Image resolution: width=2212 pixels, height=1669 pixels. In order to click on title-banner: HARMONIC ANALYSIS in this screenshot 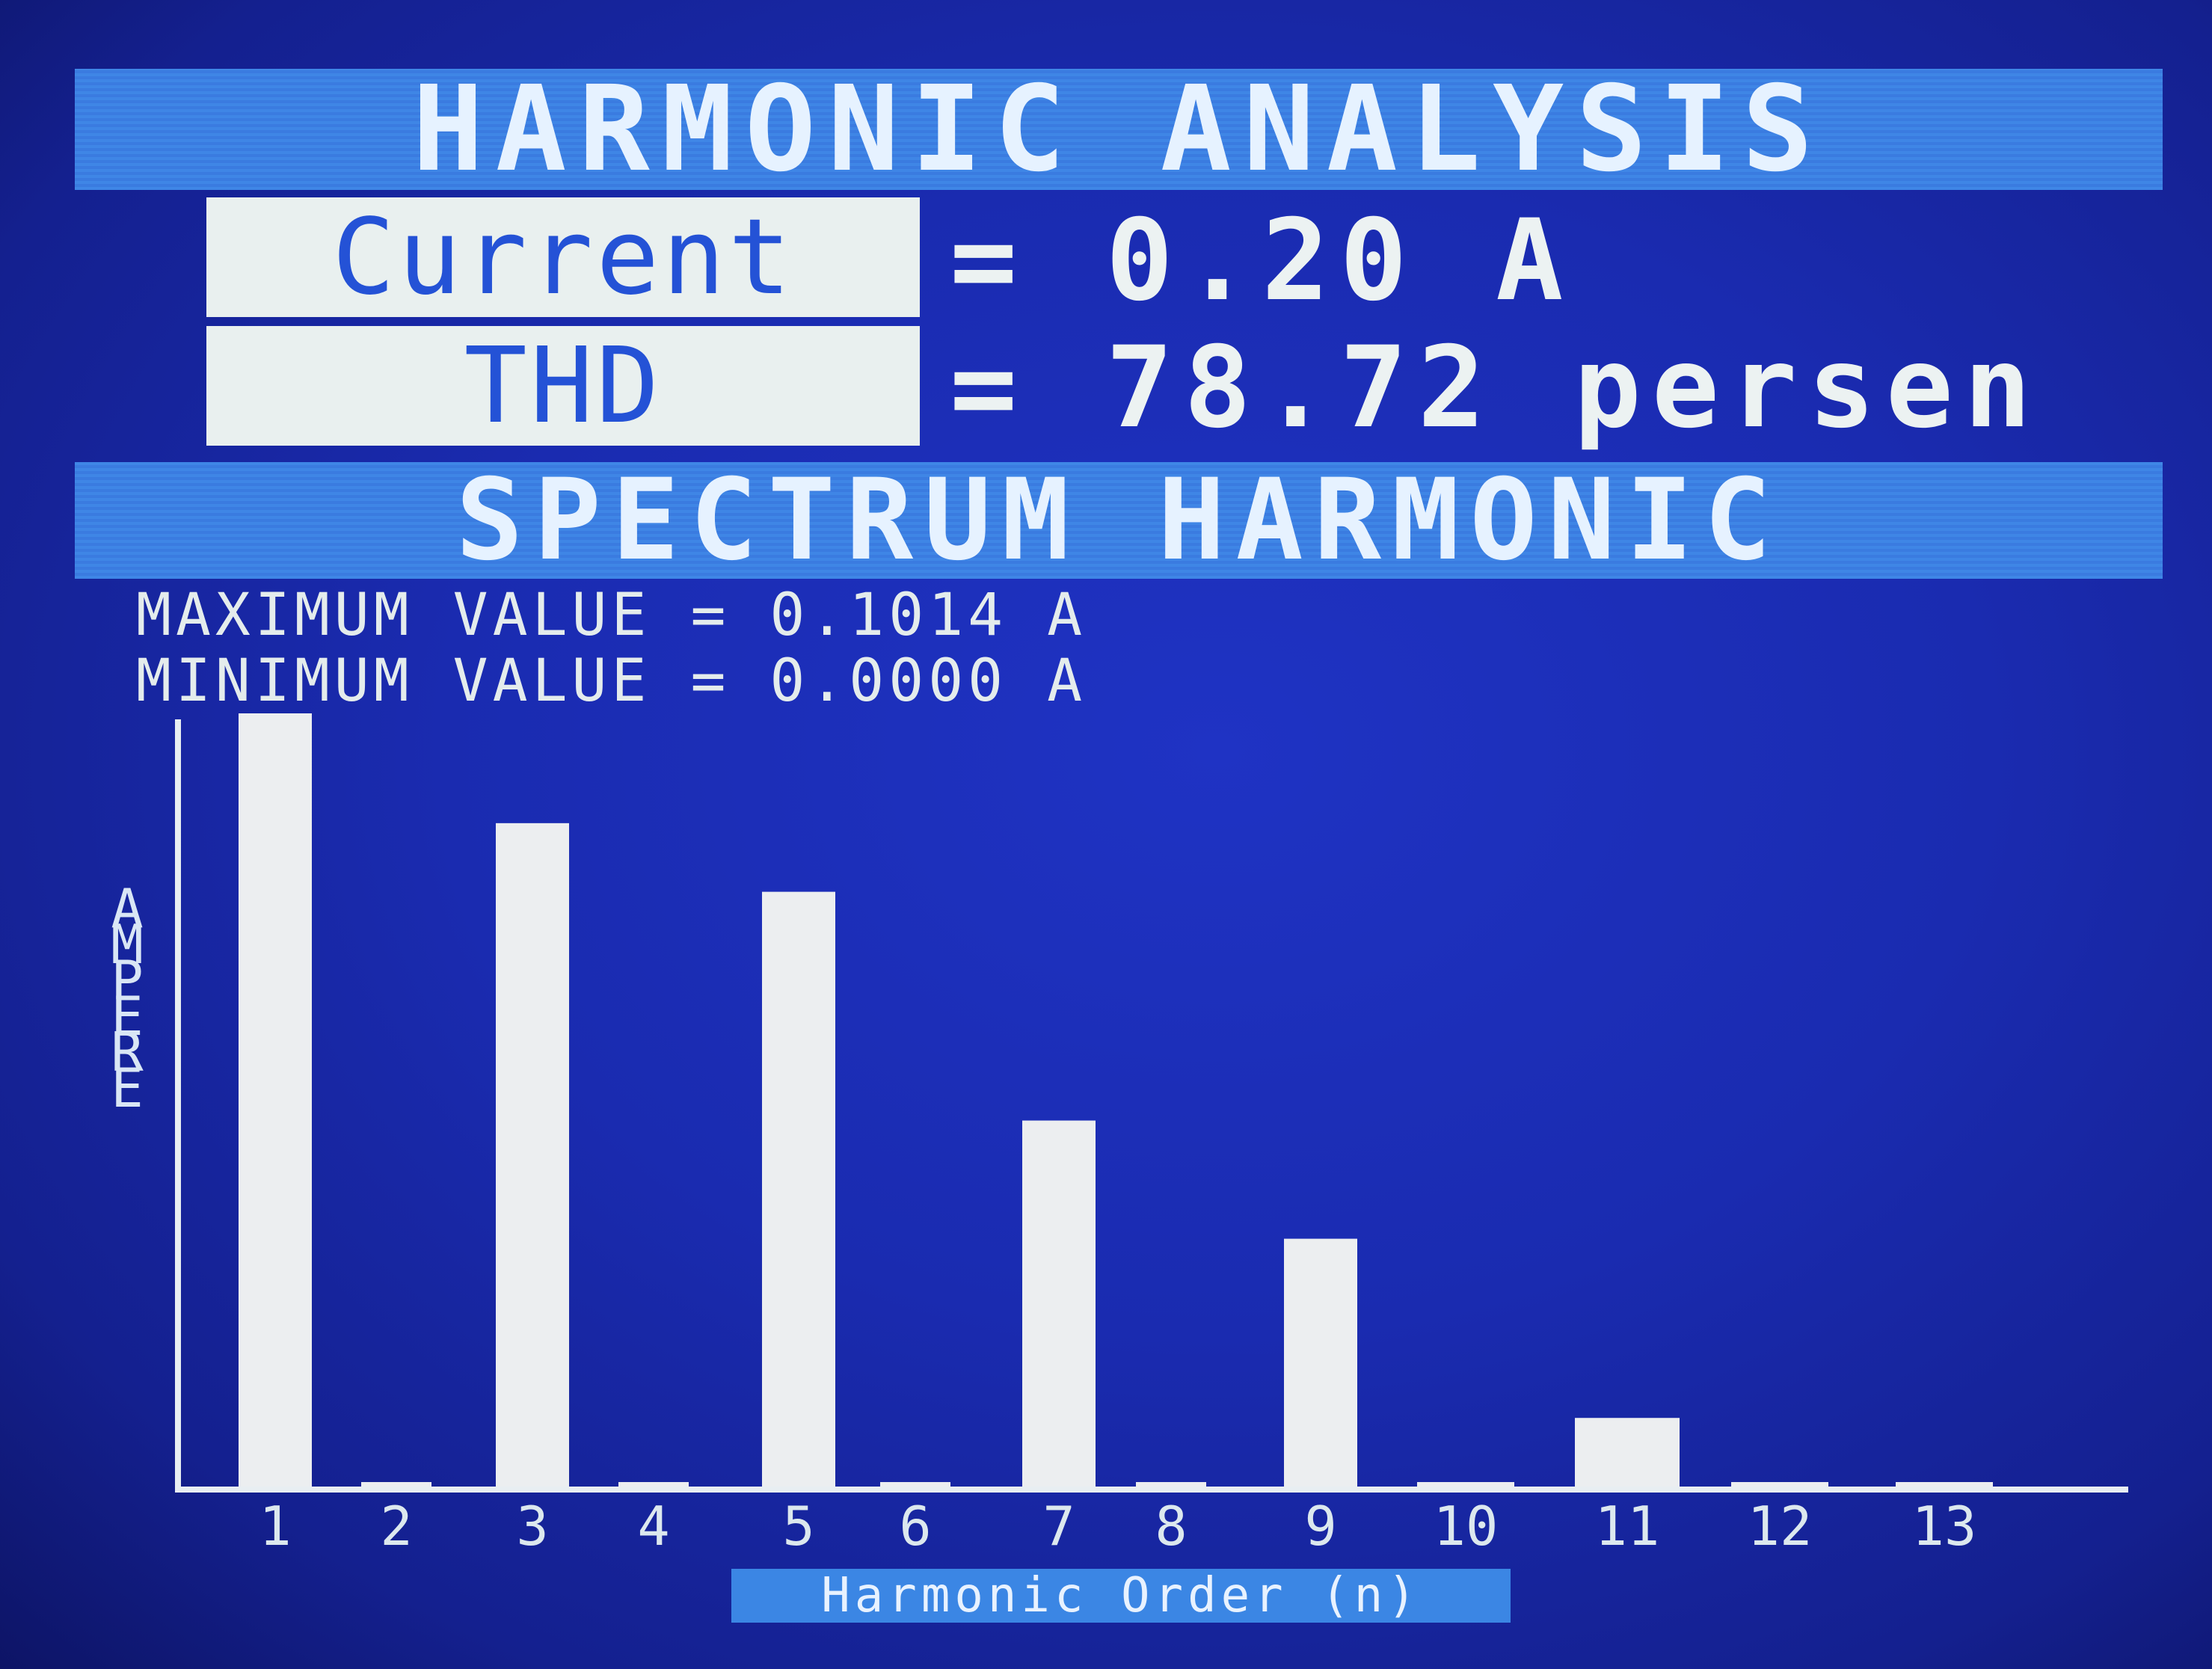, I will do `click(1119, 129)`.